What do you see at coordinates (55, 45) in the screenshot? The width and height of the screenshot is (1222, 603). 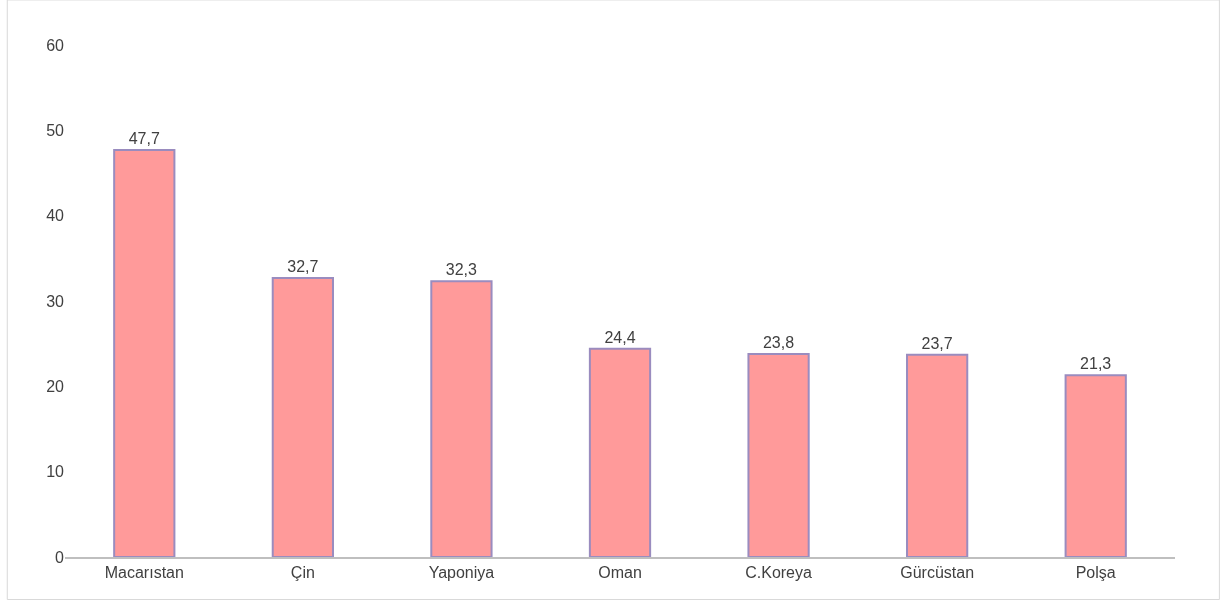 I see `y-tick-label: 60` at bounding box center [55, 45].